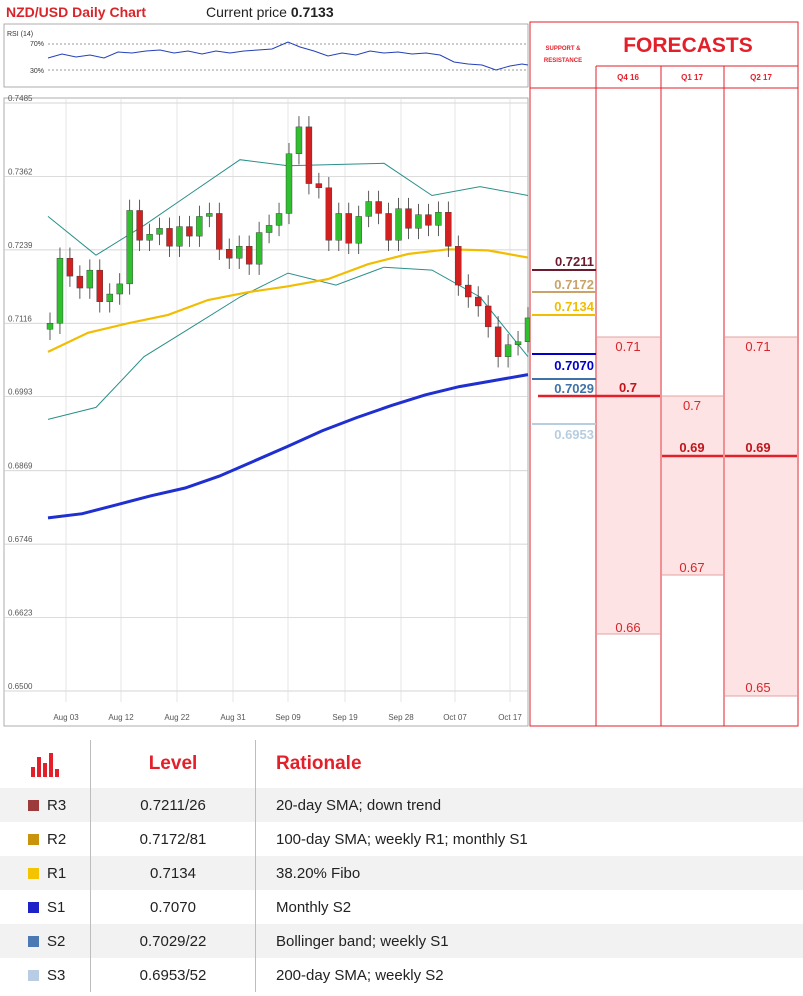  I want to click on rsi-panel: RSI (14) 70% 30%, so click(266, 55).